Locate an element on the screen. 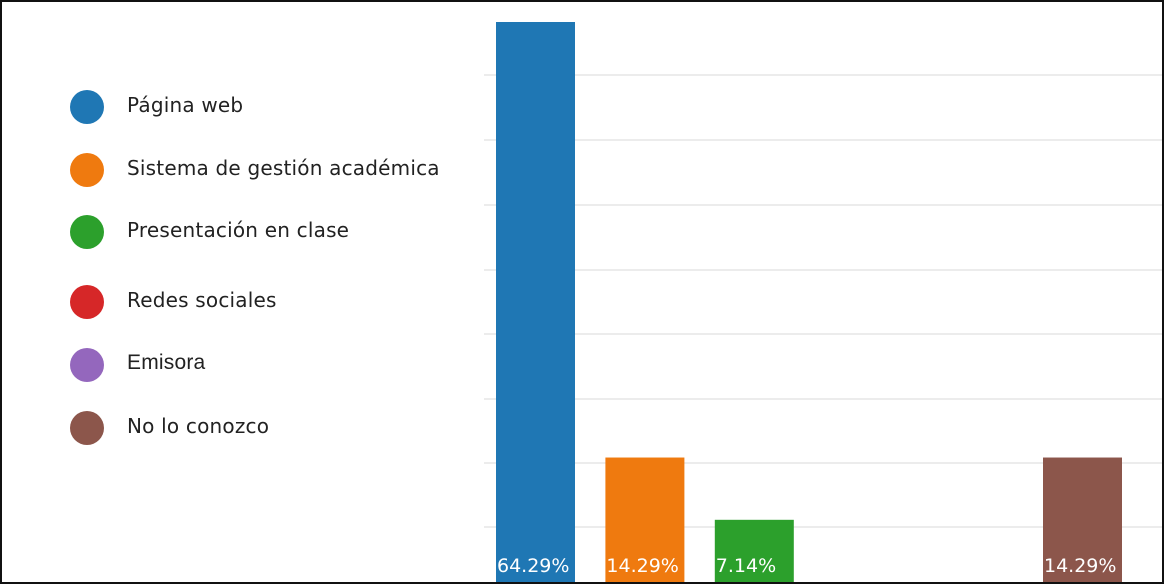 The image size is (1164, 584). bar-sistema-de-gestion-academica is located at coordinates (645, 519).